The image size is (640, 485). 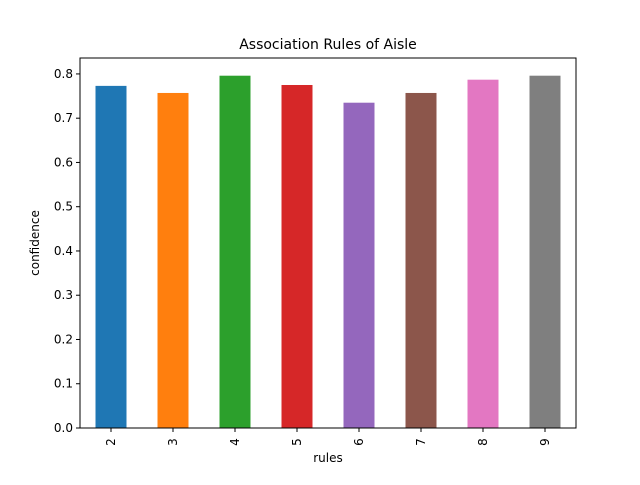 I want to click on chart-title: Association Rules of Aisle, so click(x=328, y=45).